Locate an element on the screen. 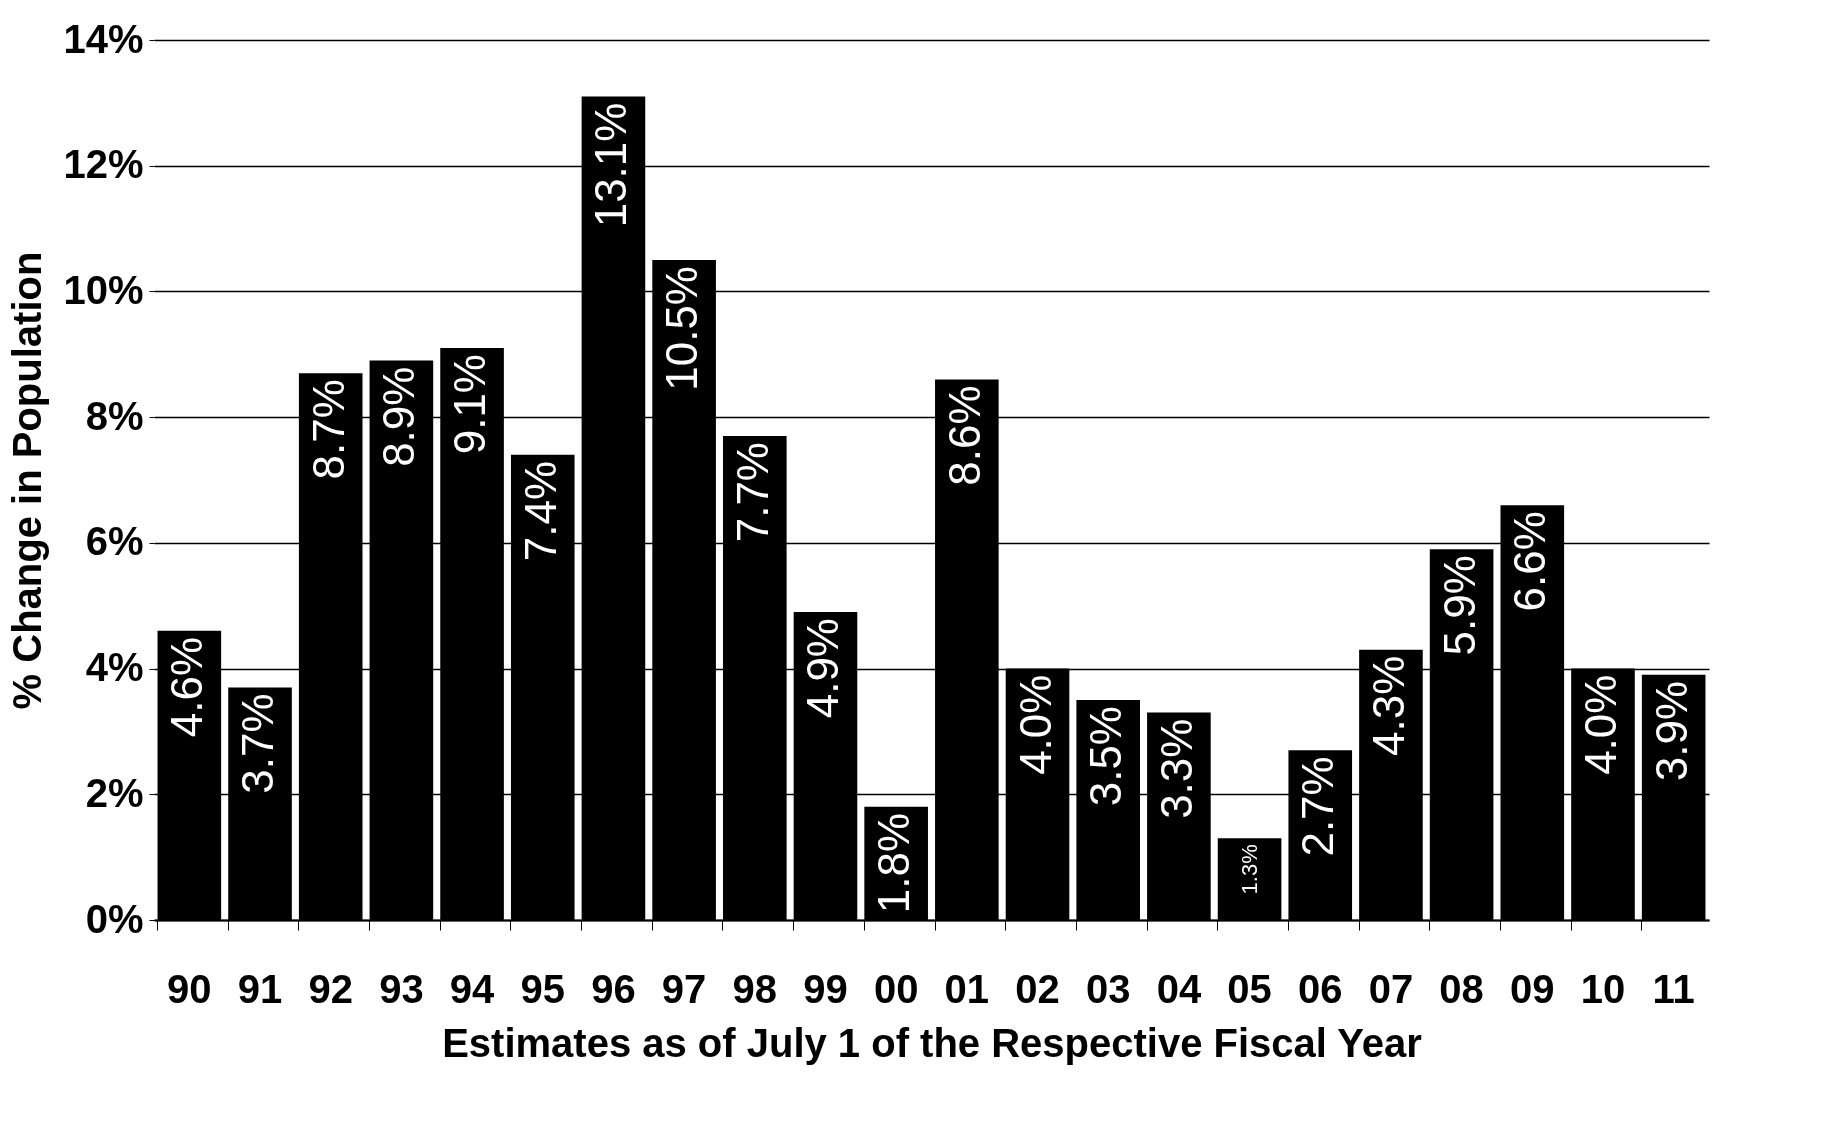 Image resolution: width=1822 pixels, height=1127 pixels. x-tick-label: 08 is located at coordinates (1461, 988).